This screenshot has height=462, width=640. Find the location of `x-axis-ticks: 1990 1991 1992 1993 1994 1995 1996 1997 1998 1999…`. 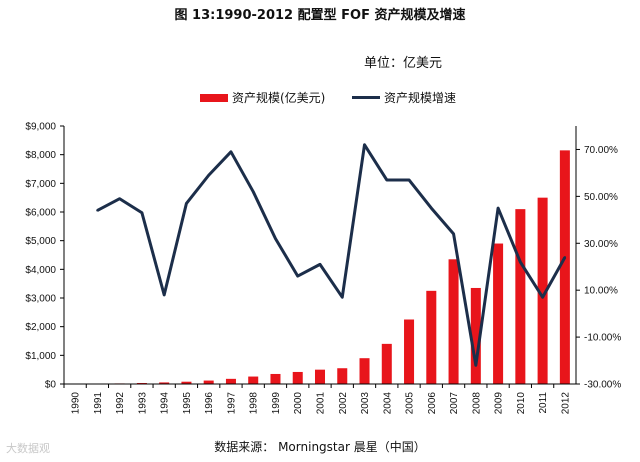

x-axis-ticks: 1990 1991 1992 1993 1994 1995 1996 1997 1998 1999… is located at coordinates (317, 399).